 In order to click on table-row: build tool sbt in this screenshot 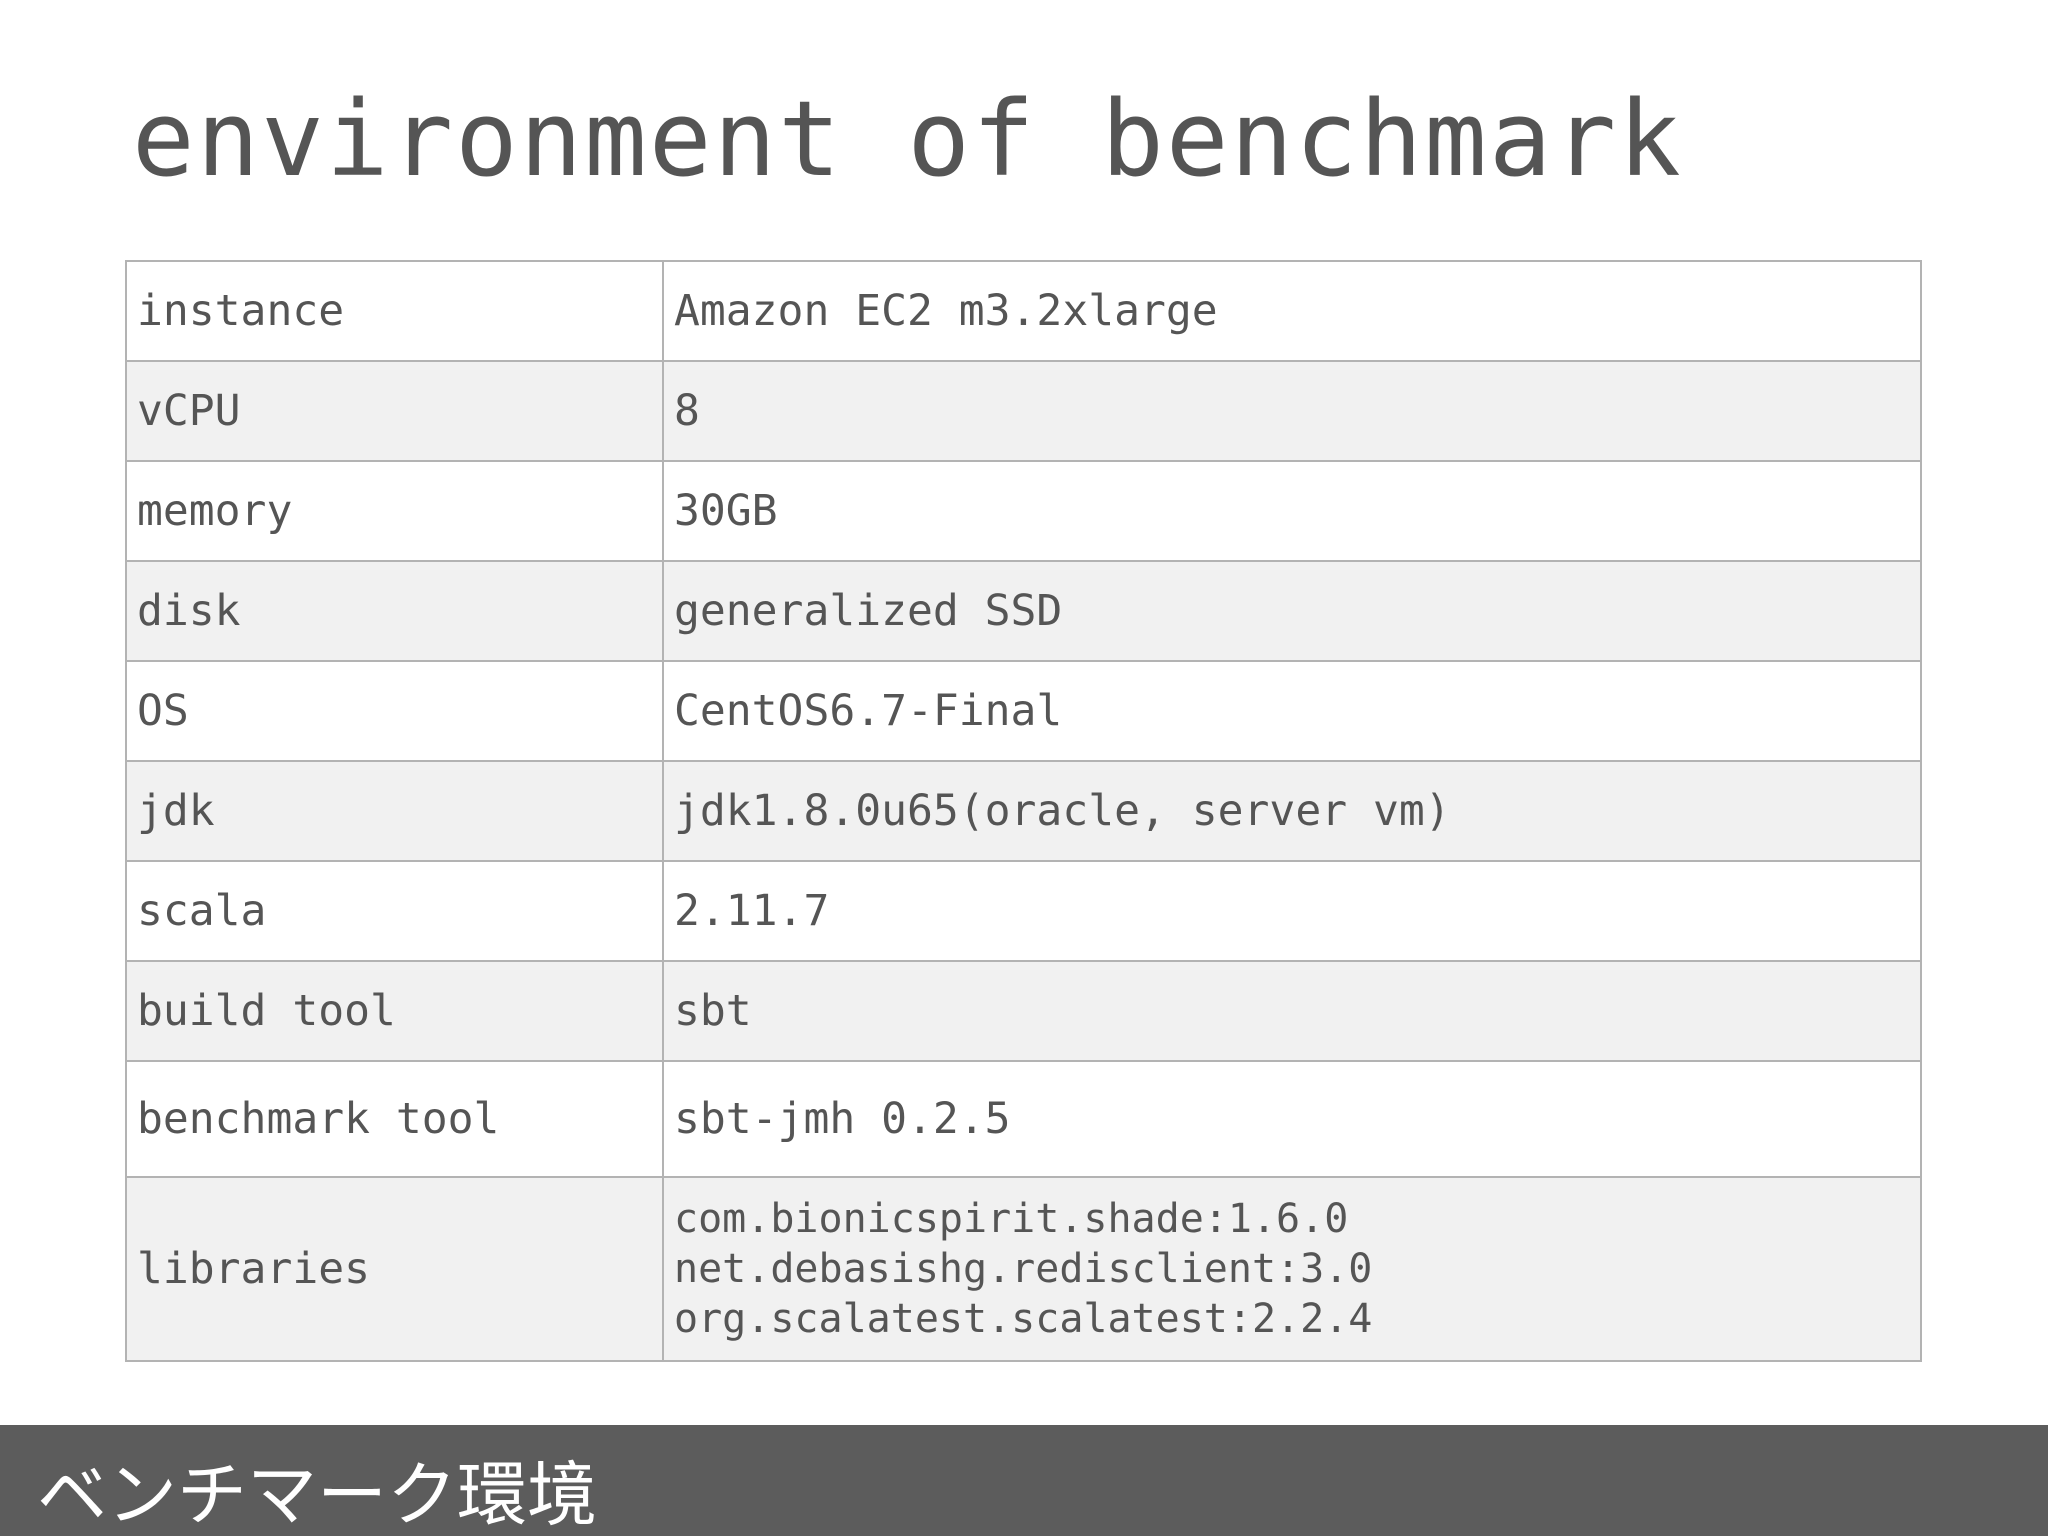, I will do `click(1023, 1011)`.